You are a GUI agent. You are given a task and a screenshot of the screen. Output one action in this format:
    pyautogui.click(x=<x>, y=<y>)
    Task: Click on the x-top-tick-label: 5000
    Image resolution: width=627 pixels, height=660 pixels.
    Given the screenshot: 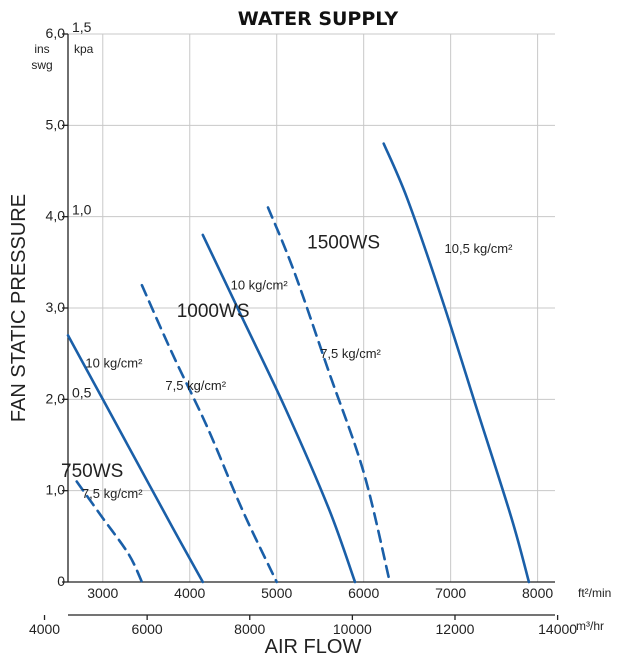 What is the action you would take?
    pyautogui.click(x=276, y=593)
    